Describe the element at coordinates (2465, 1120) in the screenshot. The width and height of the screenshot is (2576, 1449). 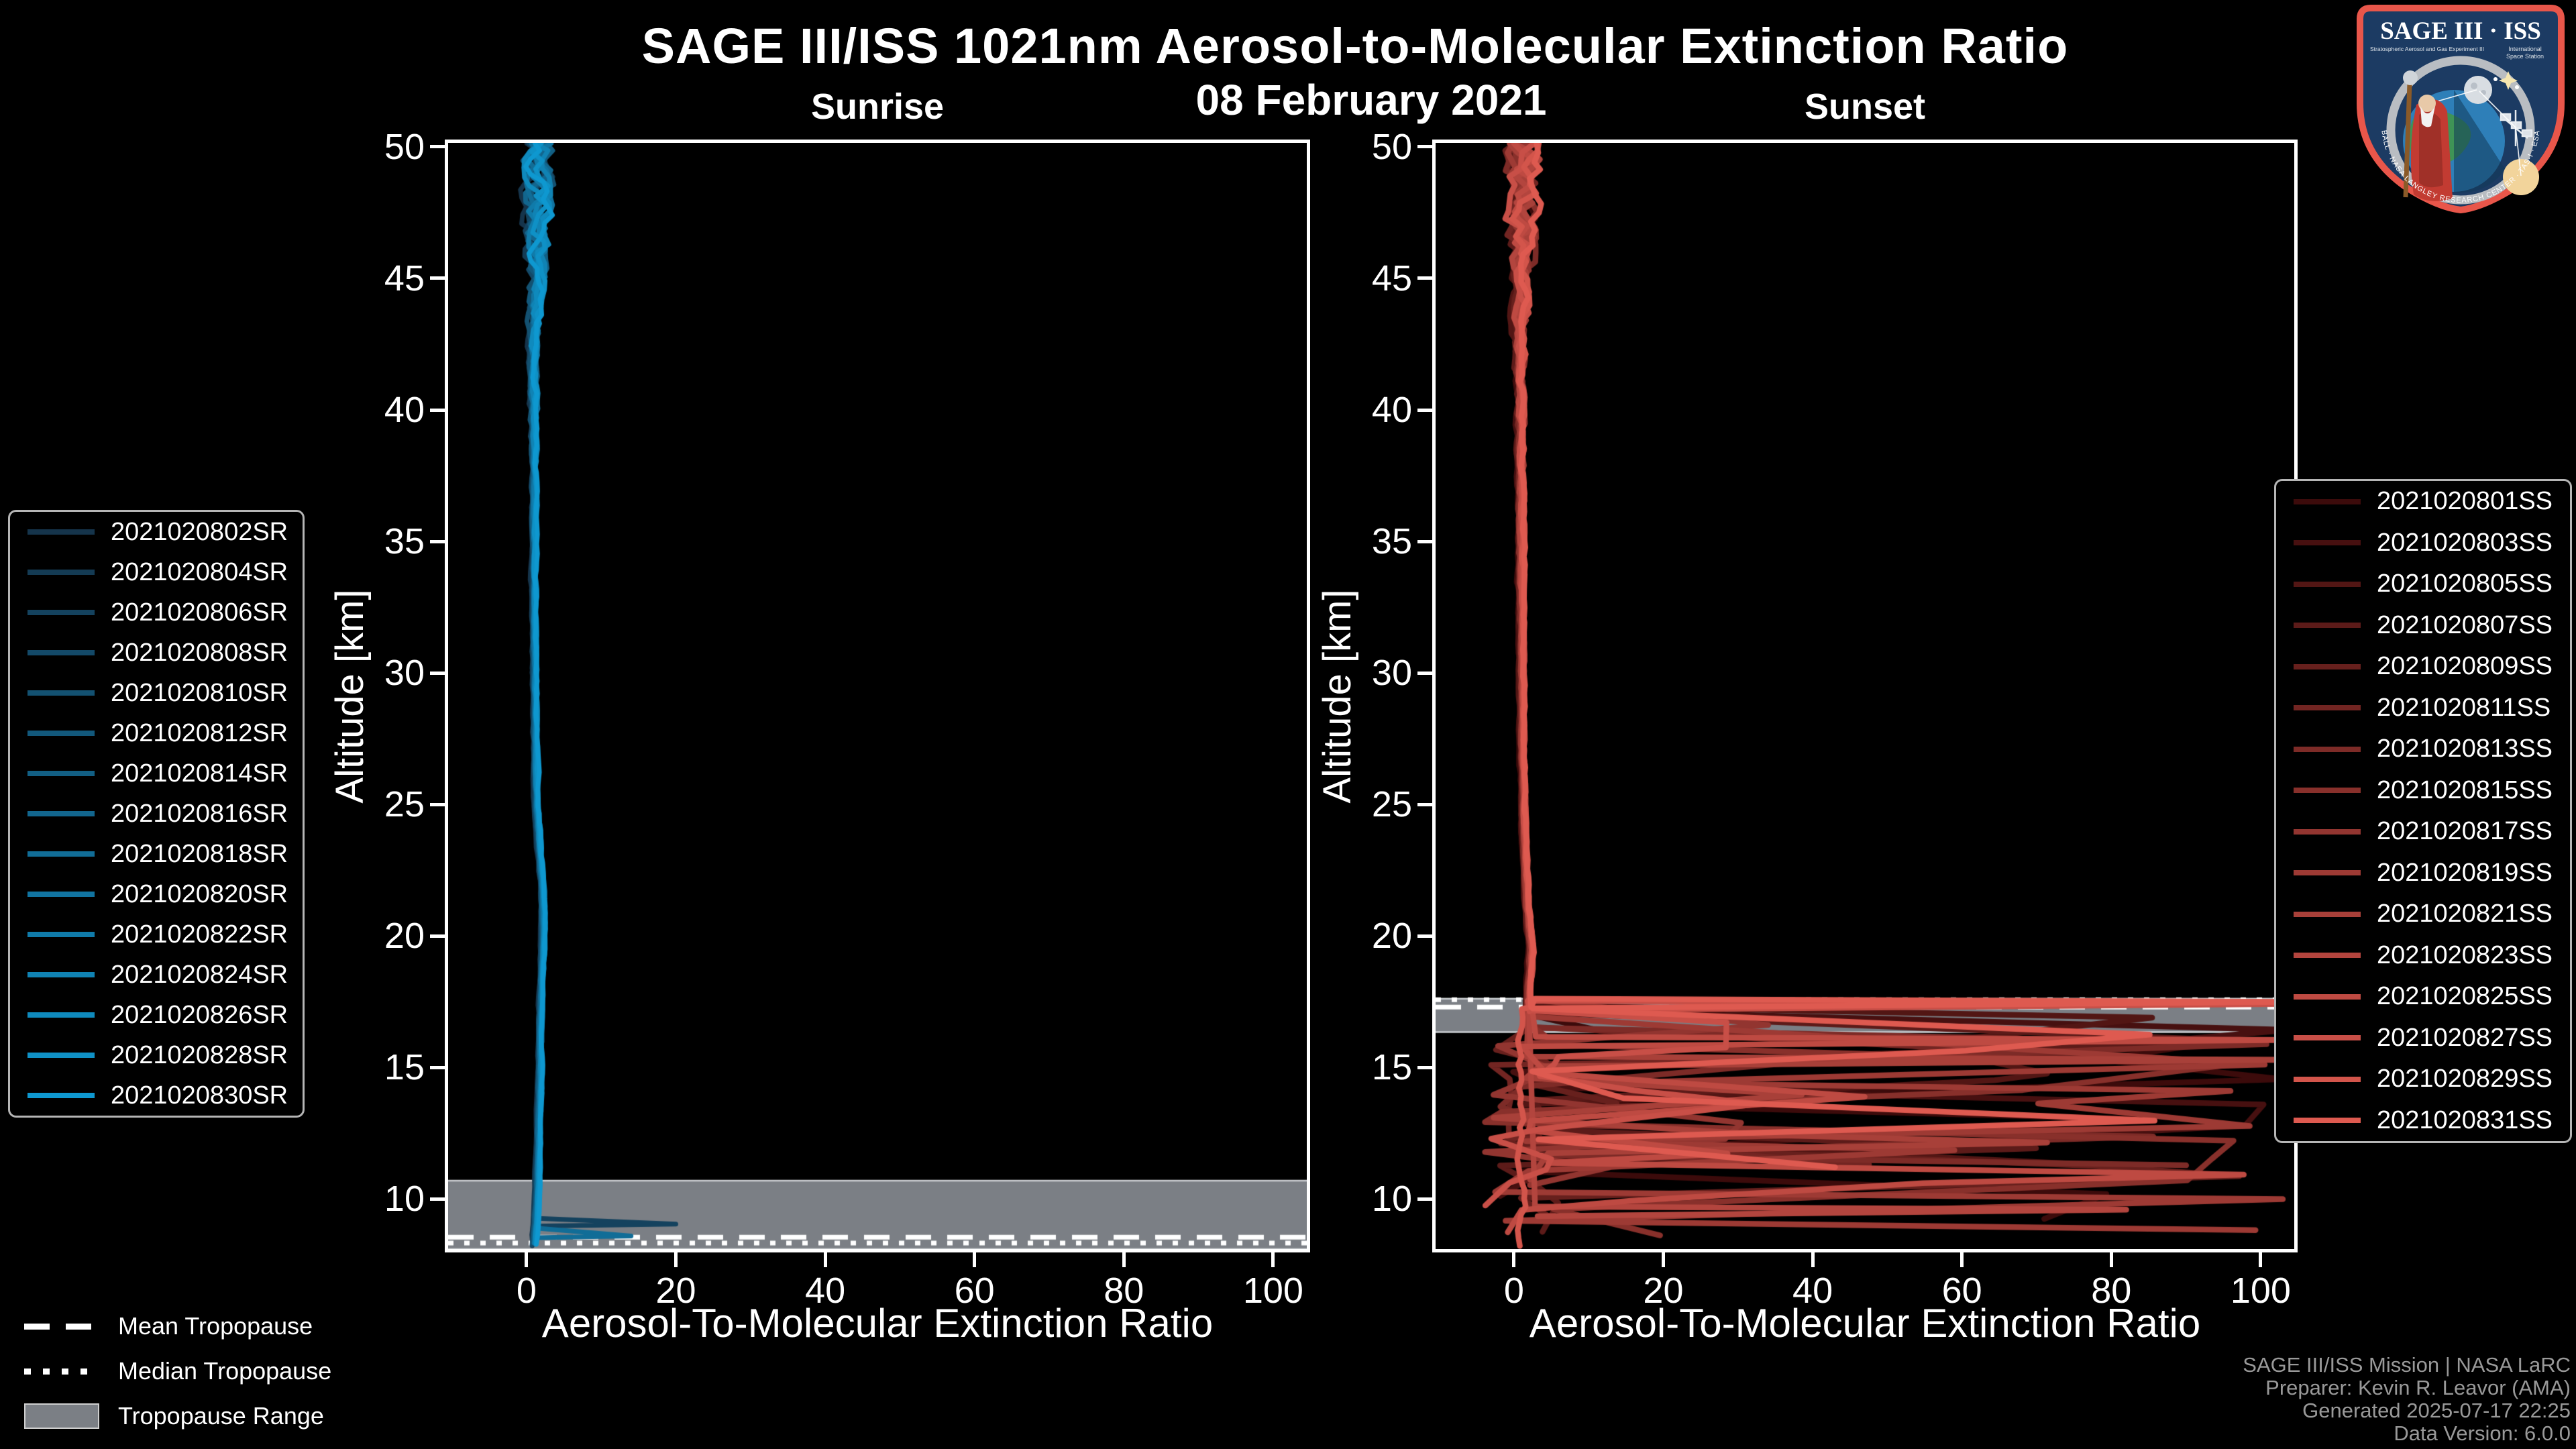
I see `legend-event-label: 2021020831SS` at that location.